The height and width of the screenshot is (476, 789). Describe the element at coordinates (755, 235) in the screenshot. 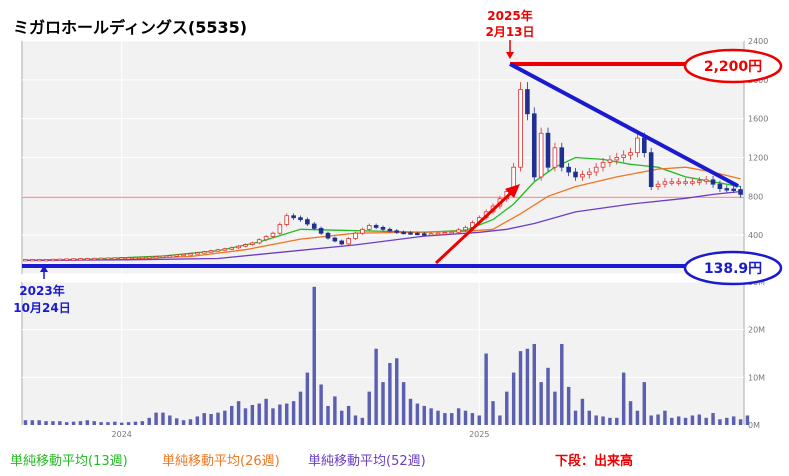

I see `price-tick-label: 400` at that location.